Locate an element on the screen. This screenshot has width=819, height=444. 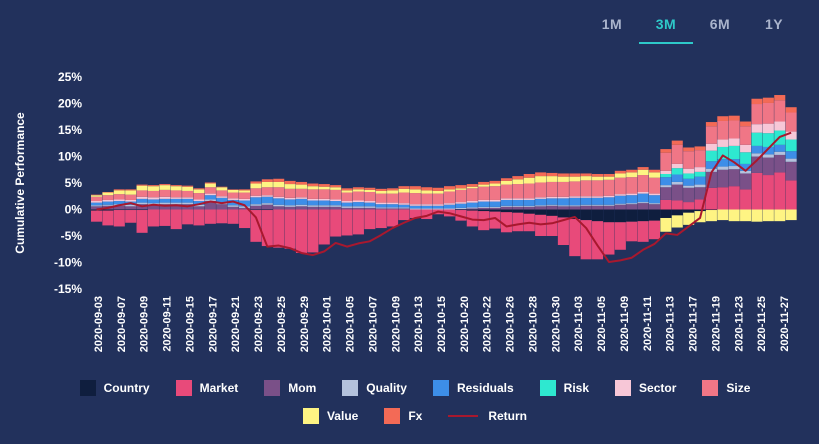
x-tick-label: 2020-09-09 is located at coordinates (145, 324).